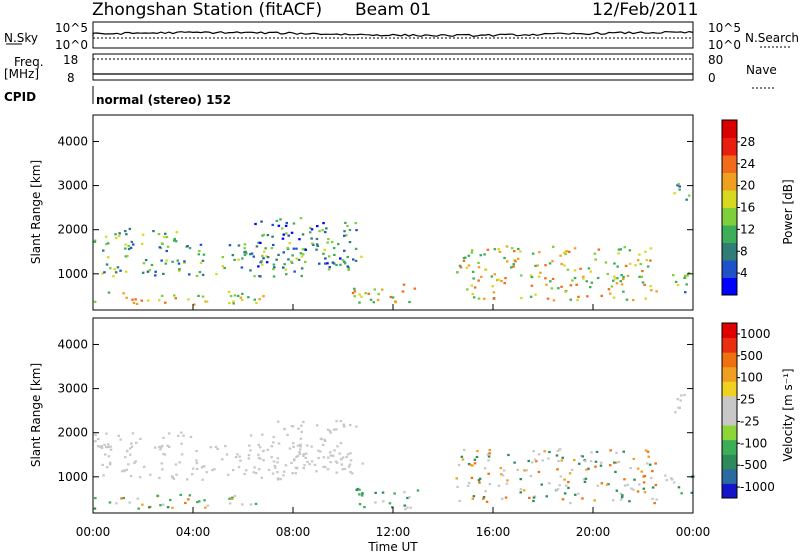 This screenshot has height=554, width=800. I want to click on velocity-colorbar-label: 100, so click(751, 378).